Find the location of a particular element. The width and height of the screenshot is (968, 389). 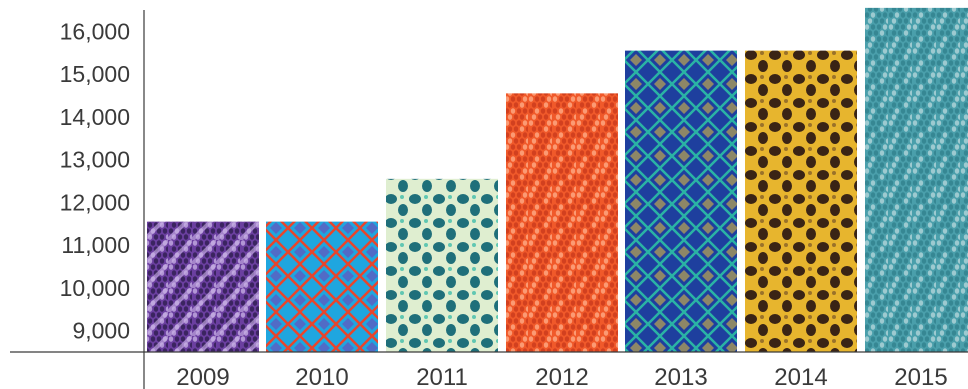

x-category-label: 2009 is located at coordinates (202, 376).